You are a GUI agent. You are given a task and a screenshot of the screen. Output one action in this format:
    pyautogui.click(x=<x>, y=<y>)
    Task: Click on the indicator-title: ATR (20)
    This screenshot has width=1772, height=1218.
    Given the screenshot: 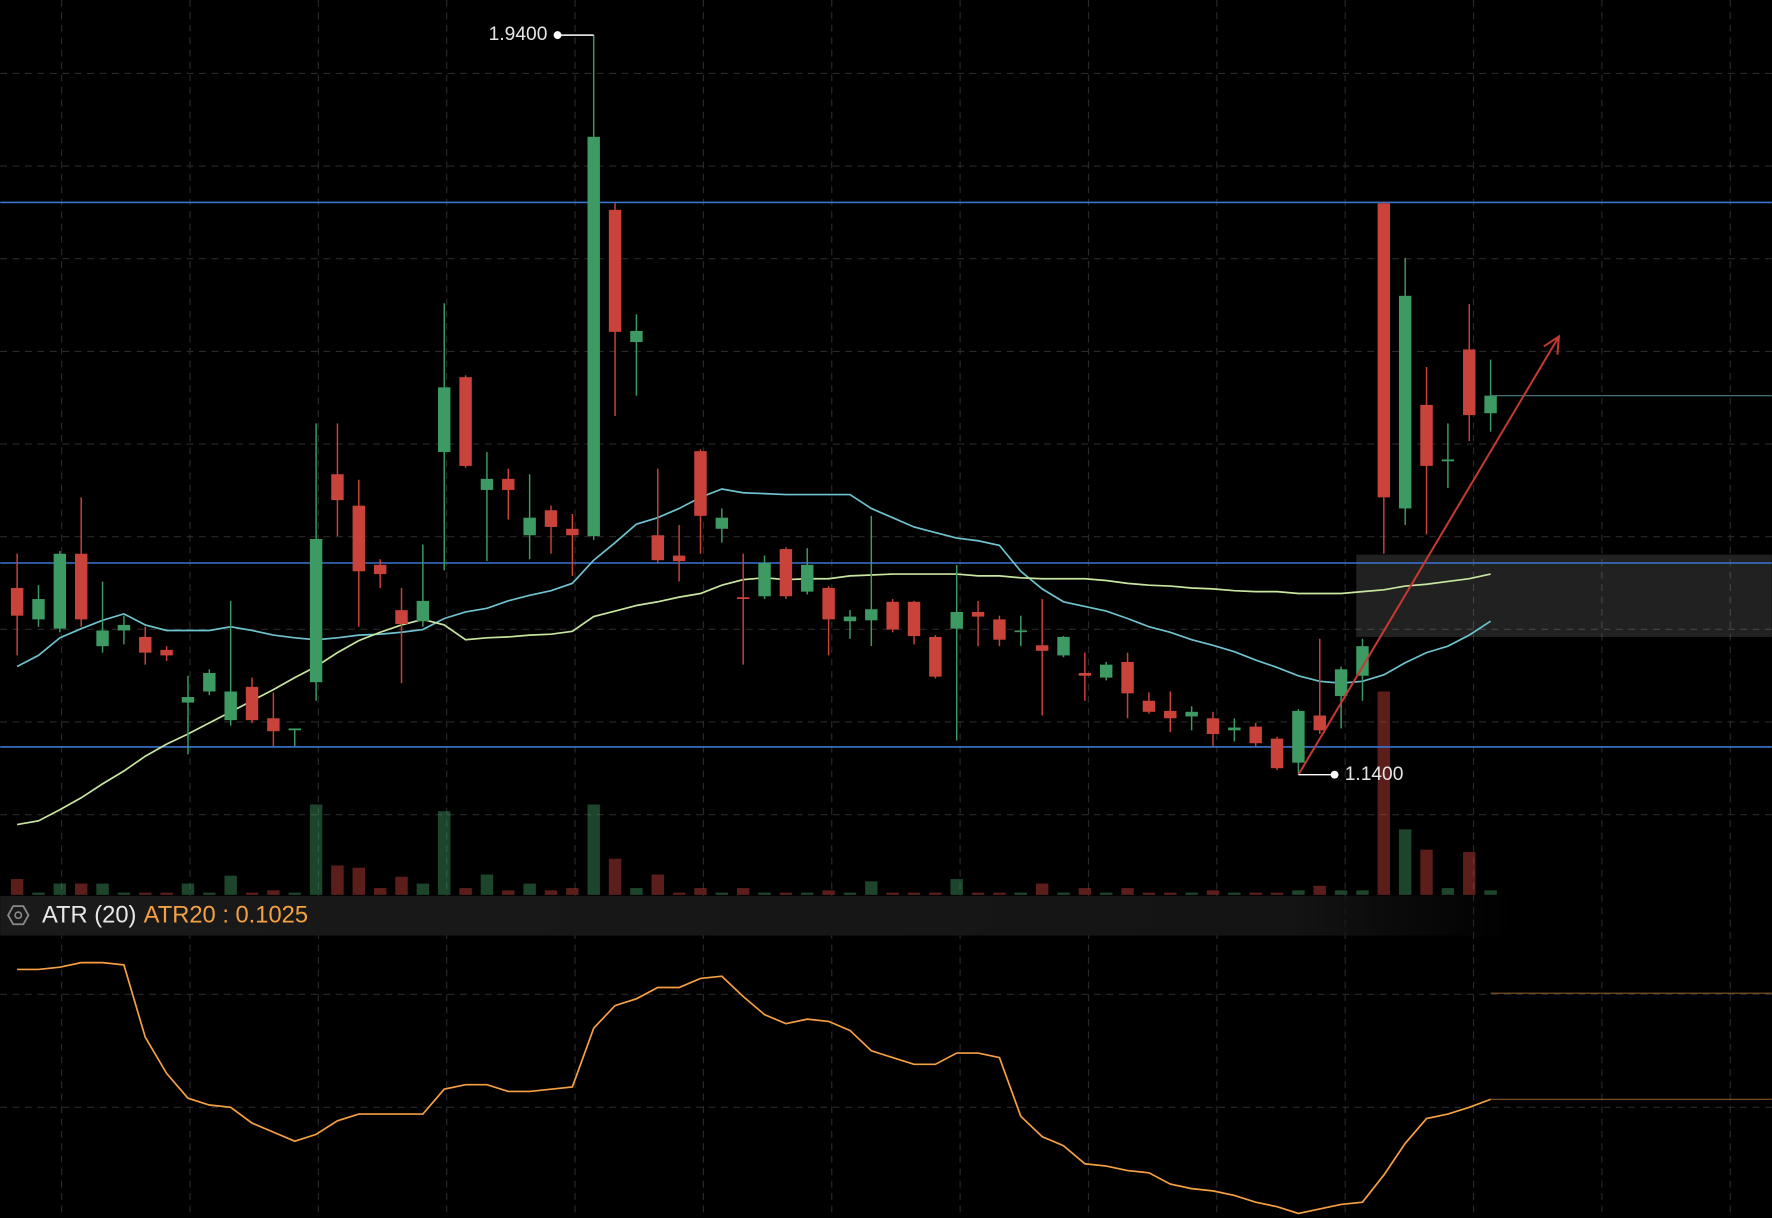 What is the action you would take?
    pyautogui.click(x=89, y=916)
    